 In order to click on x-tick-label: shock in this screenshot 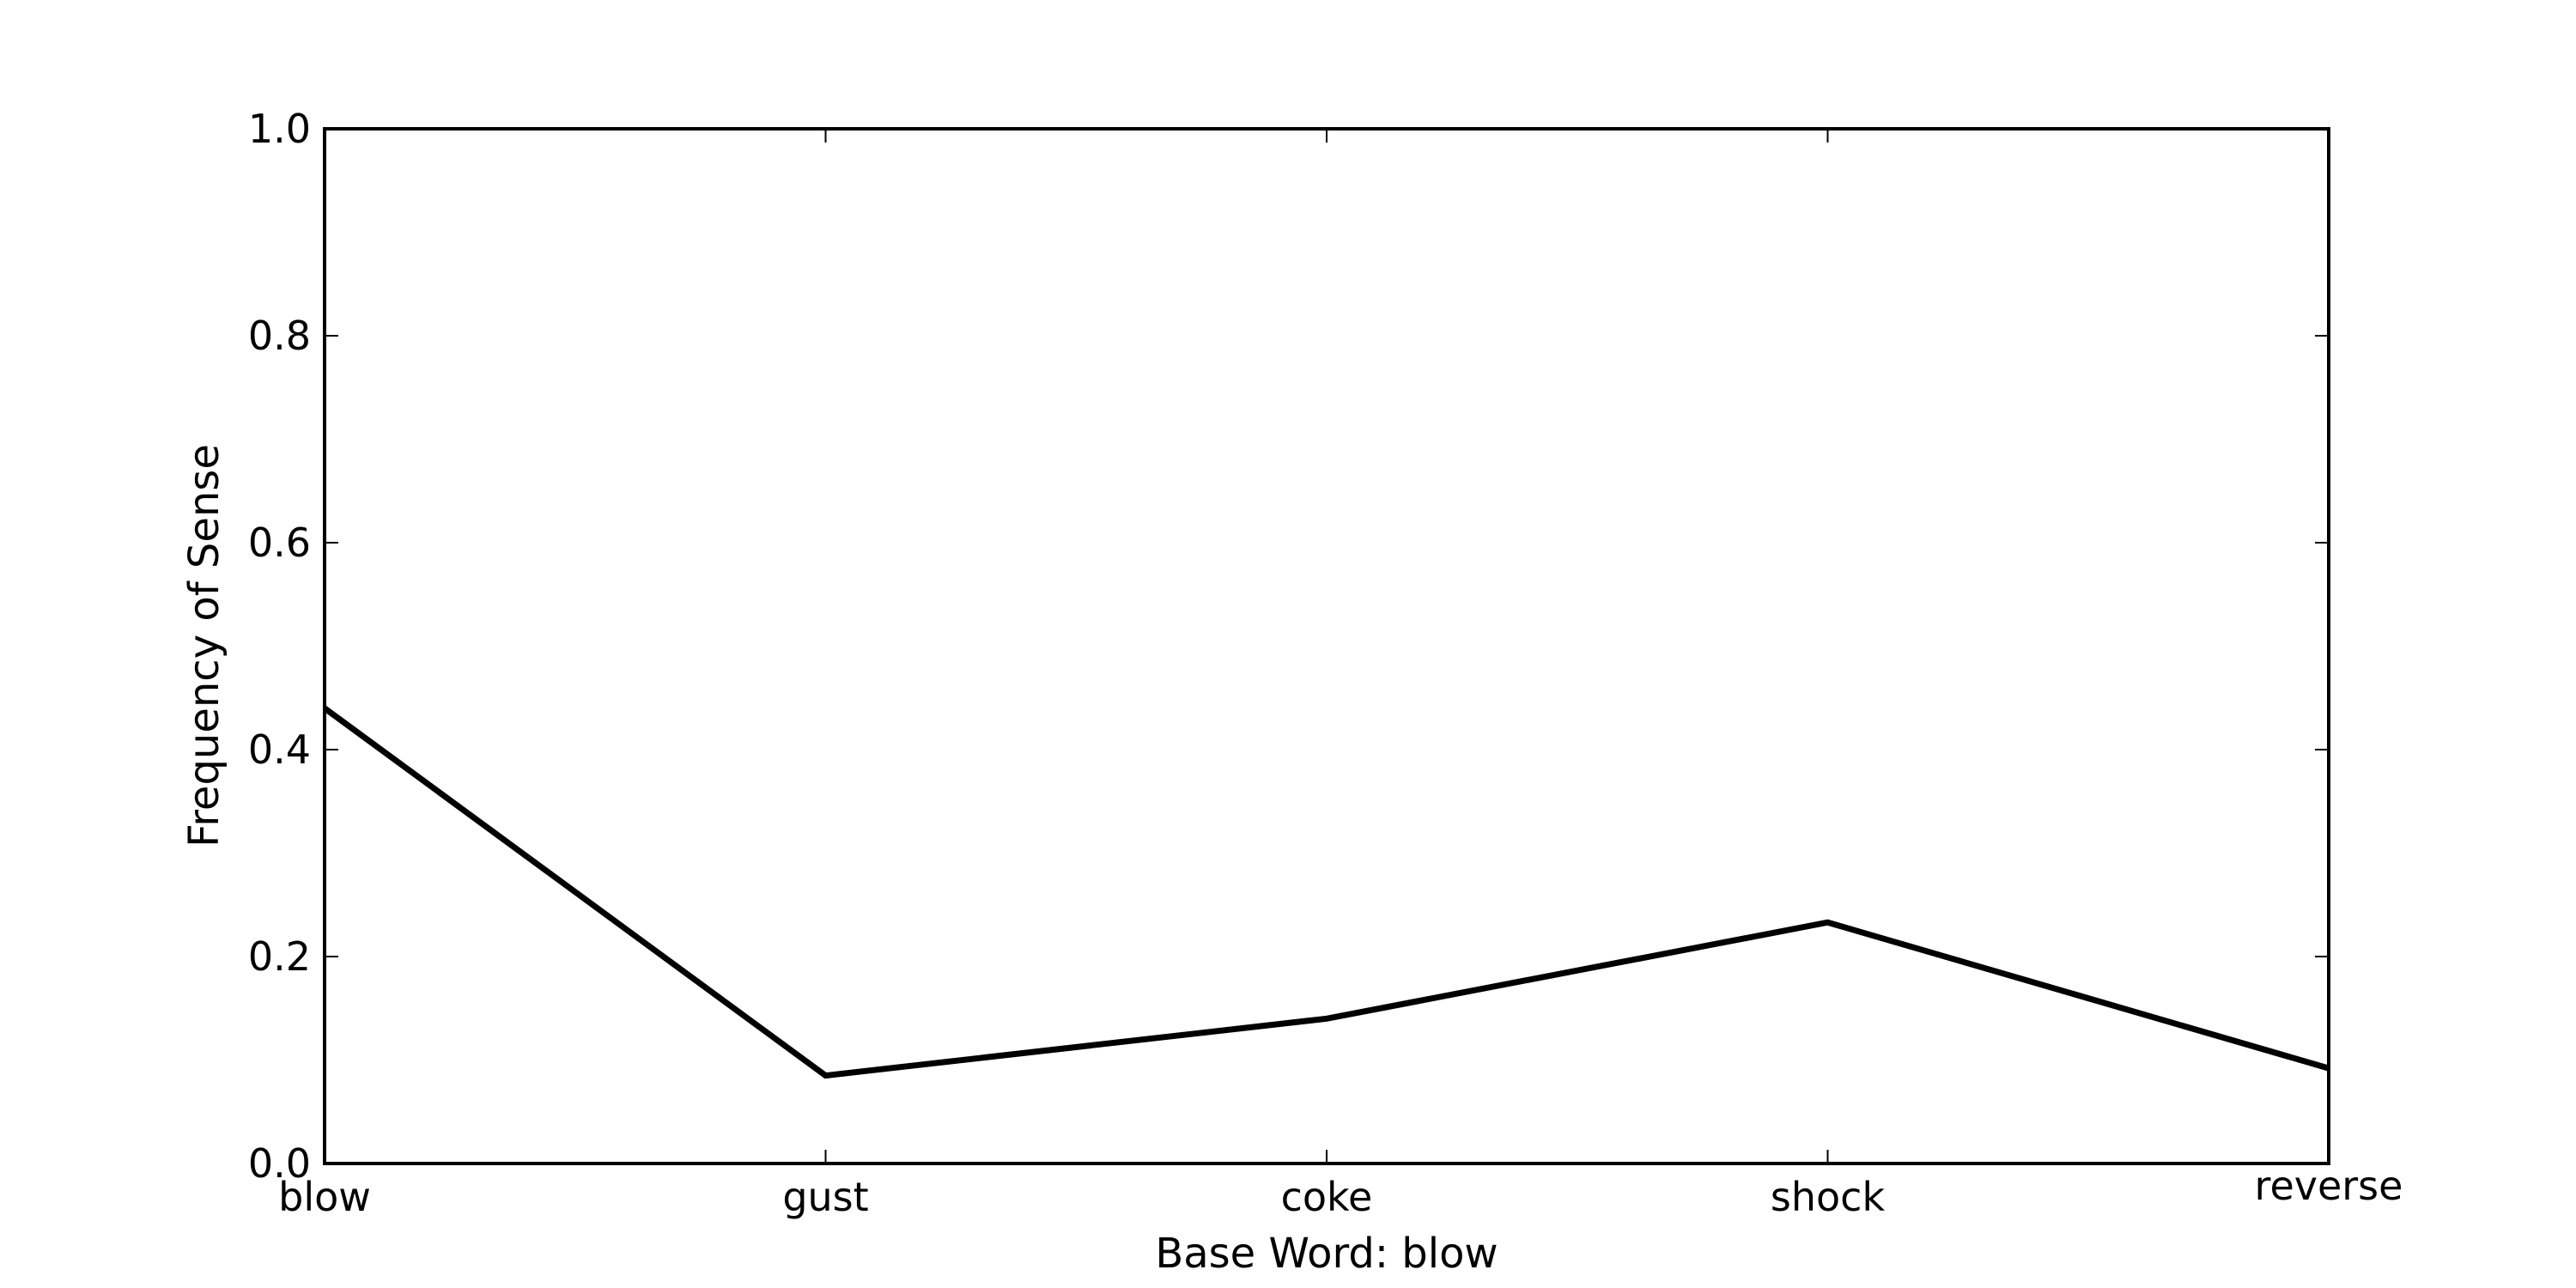, I will do `click(1828, 1197)`.